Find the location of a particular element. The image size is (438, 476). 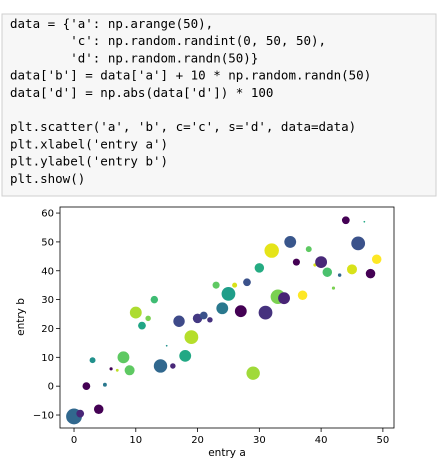

x-axis-label: entry a is located at coordinates (227, 453).